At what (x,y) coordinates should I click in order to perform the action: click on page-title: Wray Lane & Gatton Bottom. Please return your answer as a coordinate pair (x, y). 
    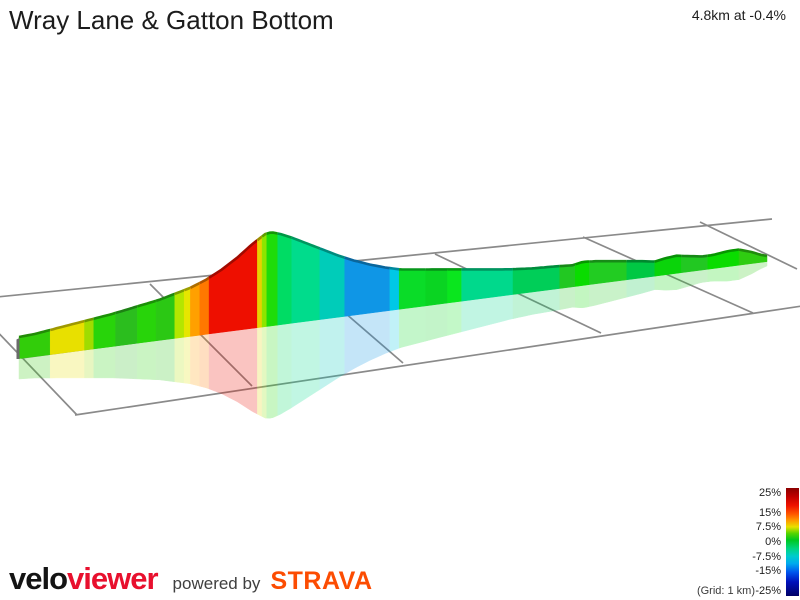
    Looking at the image, I should click on (171, 20).